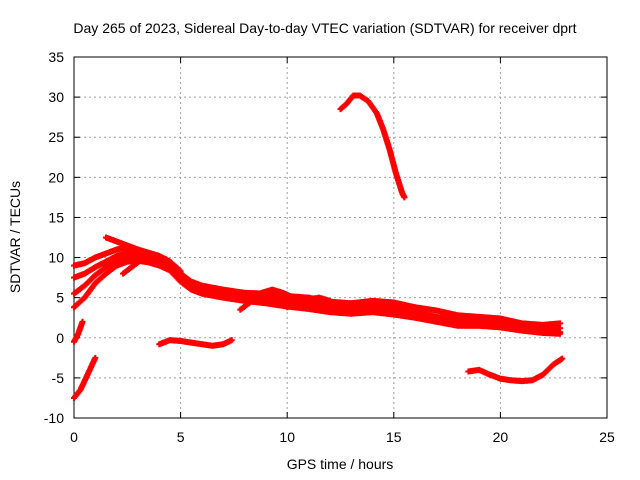 The image size is (640, 480). I want to click on y-tick-label: 0, so click(60, 338).